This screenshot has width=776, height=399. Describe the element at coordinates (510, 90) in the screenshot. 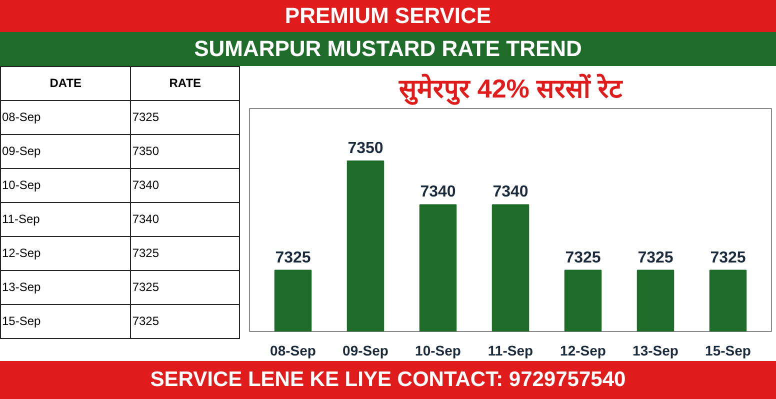

I see `chart-title: सुमेरपुर 42% सरसों रेट` at that location.